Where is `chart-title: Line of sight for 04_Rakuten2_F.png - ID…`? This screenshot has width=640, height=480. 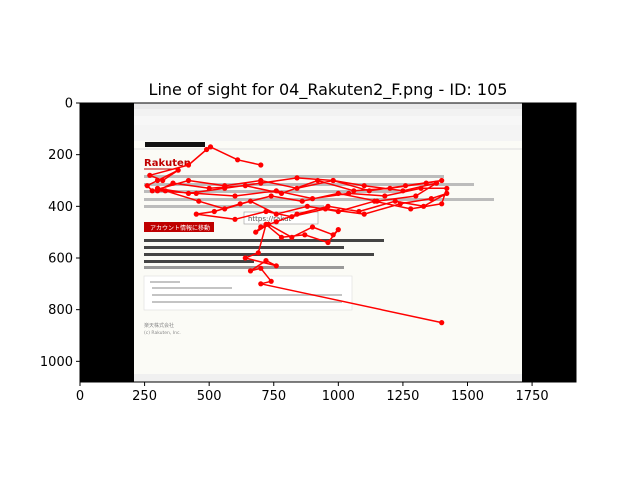
chart-title: Line of sight for 04_Rakuten2_F.png - ID… is located at coordinates (328, 90).